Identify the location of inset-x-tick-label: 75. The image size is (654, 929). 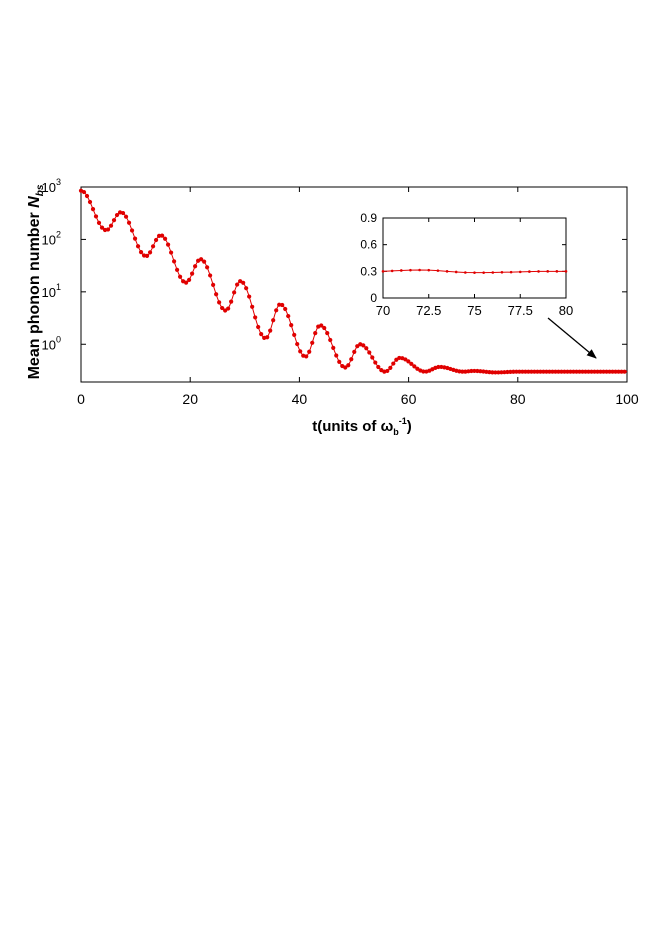
(474, 310).